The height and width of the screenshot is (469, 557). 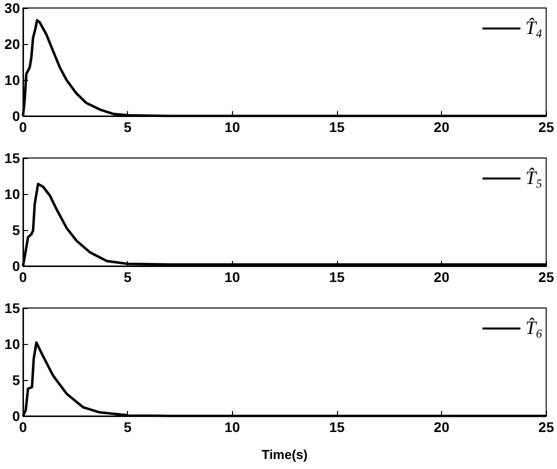 What do you see at coordinates (12, 44) in the screenshot?
I see `y-tick-label: 20` at bounding box center [12, 44].